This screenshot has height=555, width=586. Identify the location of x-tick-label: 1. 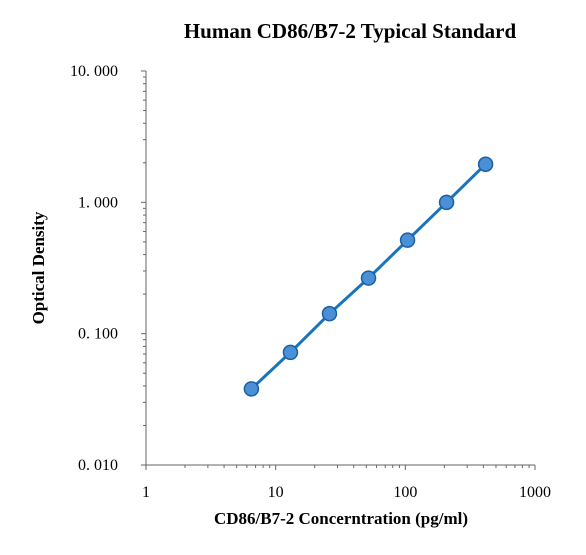
(146, 492).